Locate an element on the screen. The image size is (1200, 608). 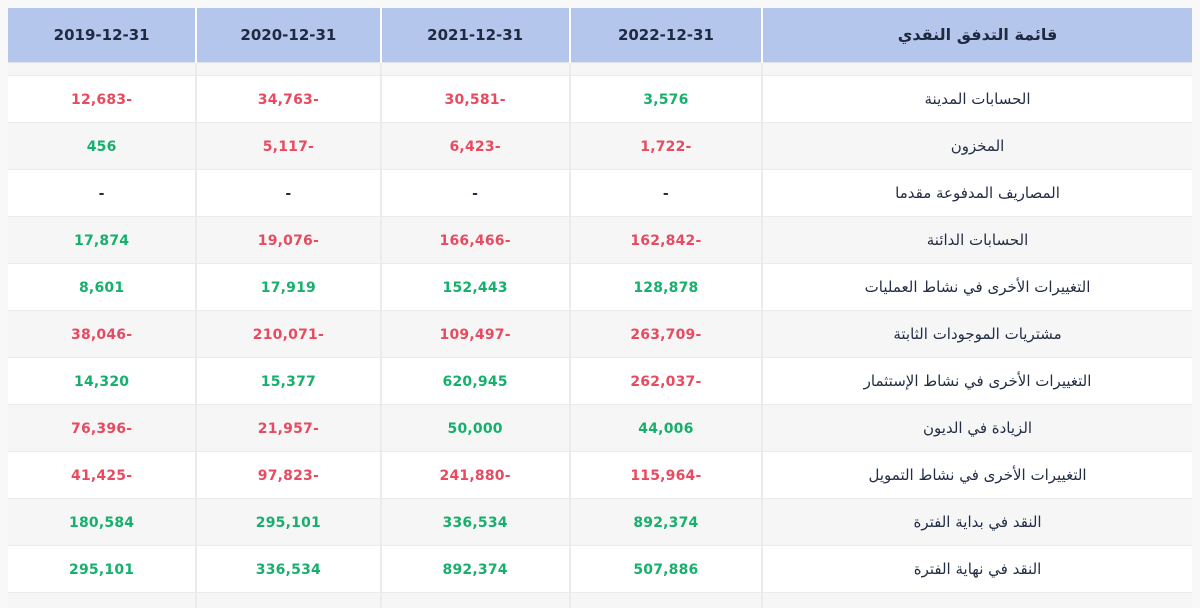
partial-row-bottom is located at coordinates (600, 600).